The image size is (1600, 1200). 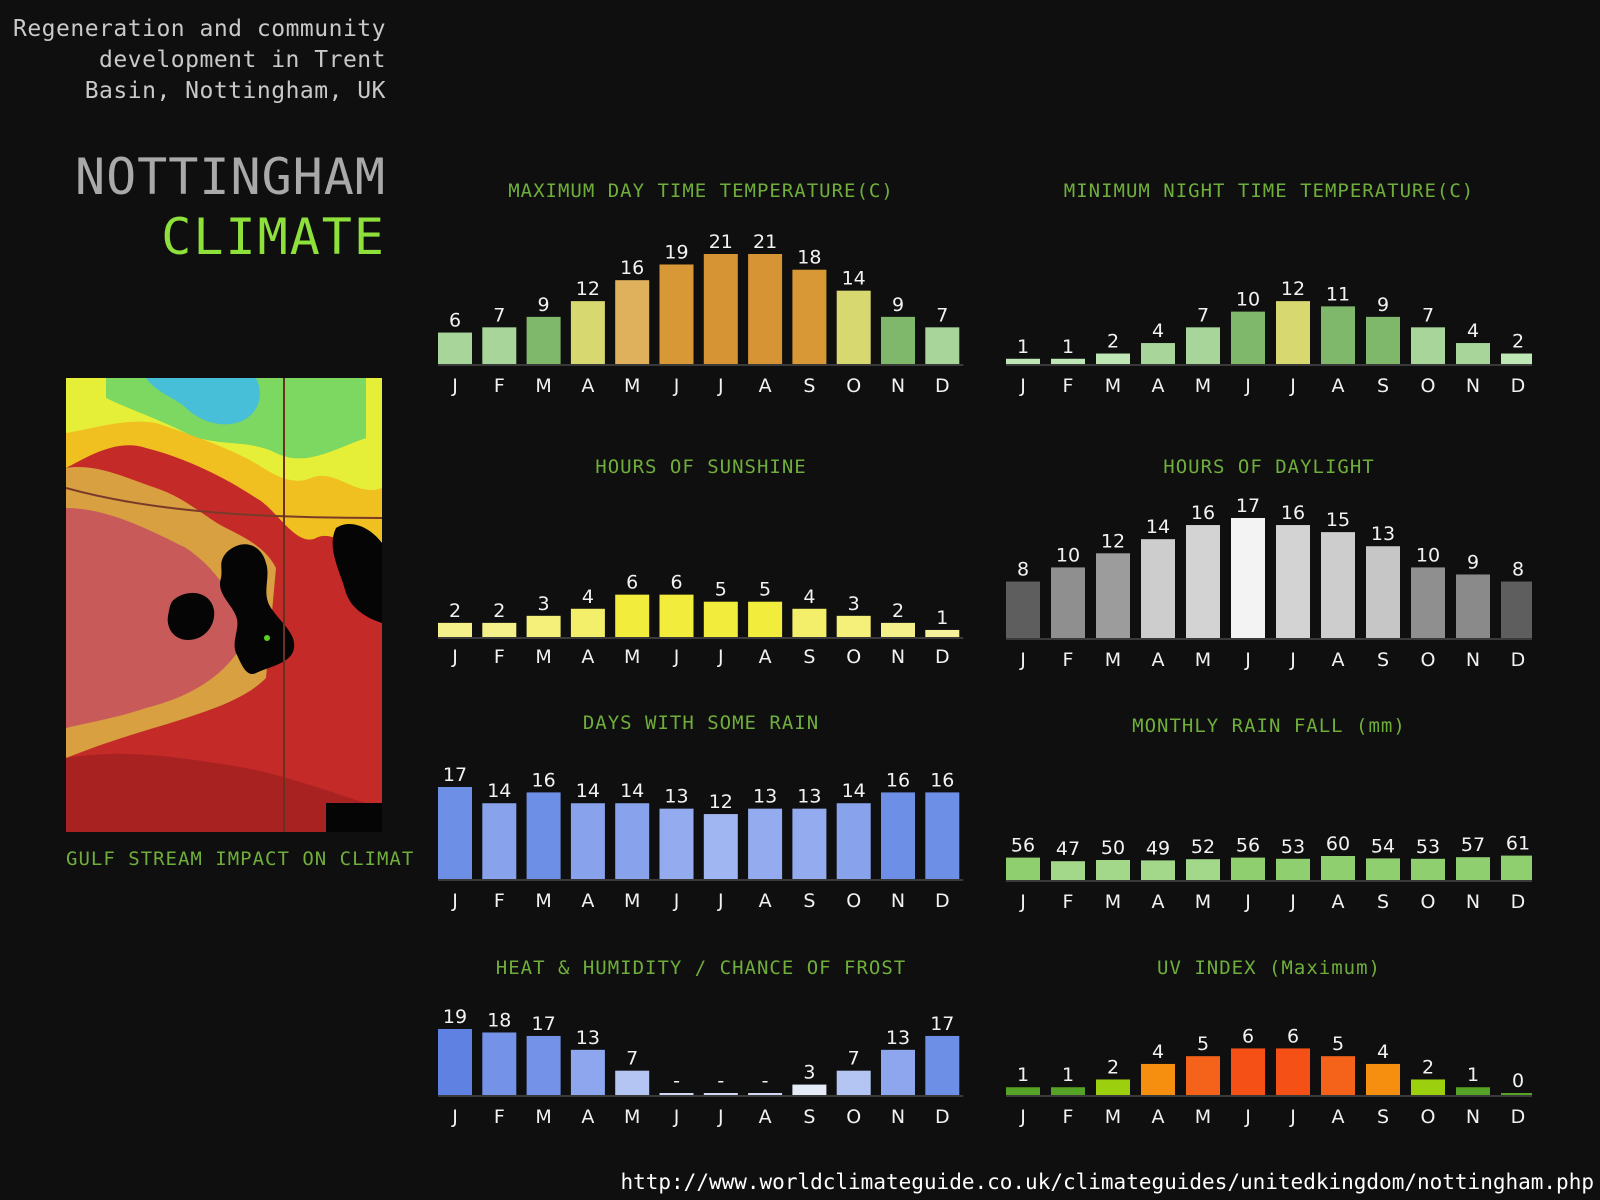 What do you see at coordinates (1068, 849) in the screenshot?
I see `value-label: 47` at bounding box center [1068, 849].